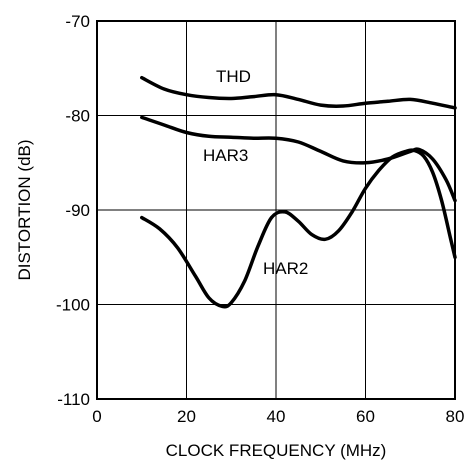 This screenshot has width=468, height=464. What do you see at coordinates (233, 76) in the screenshot?
I see `series-label-thd: THD` at bounding box center [233, 76].